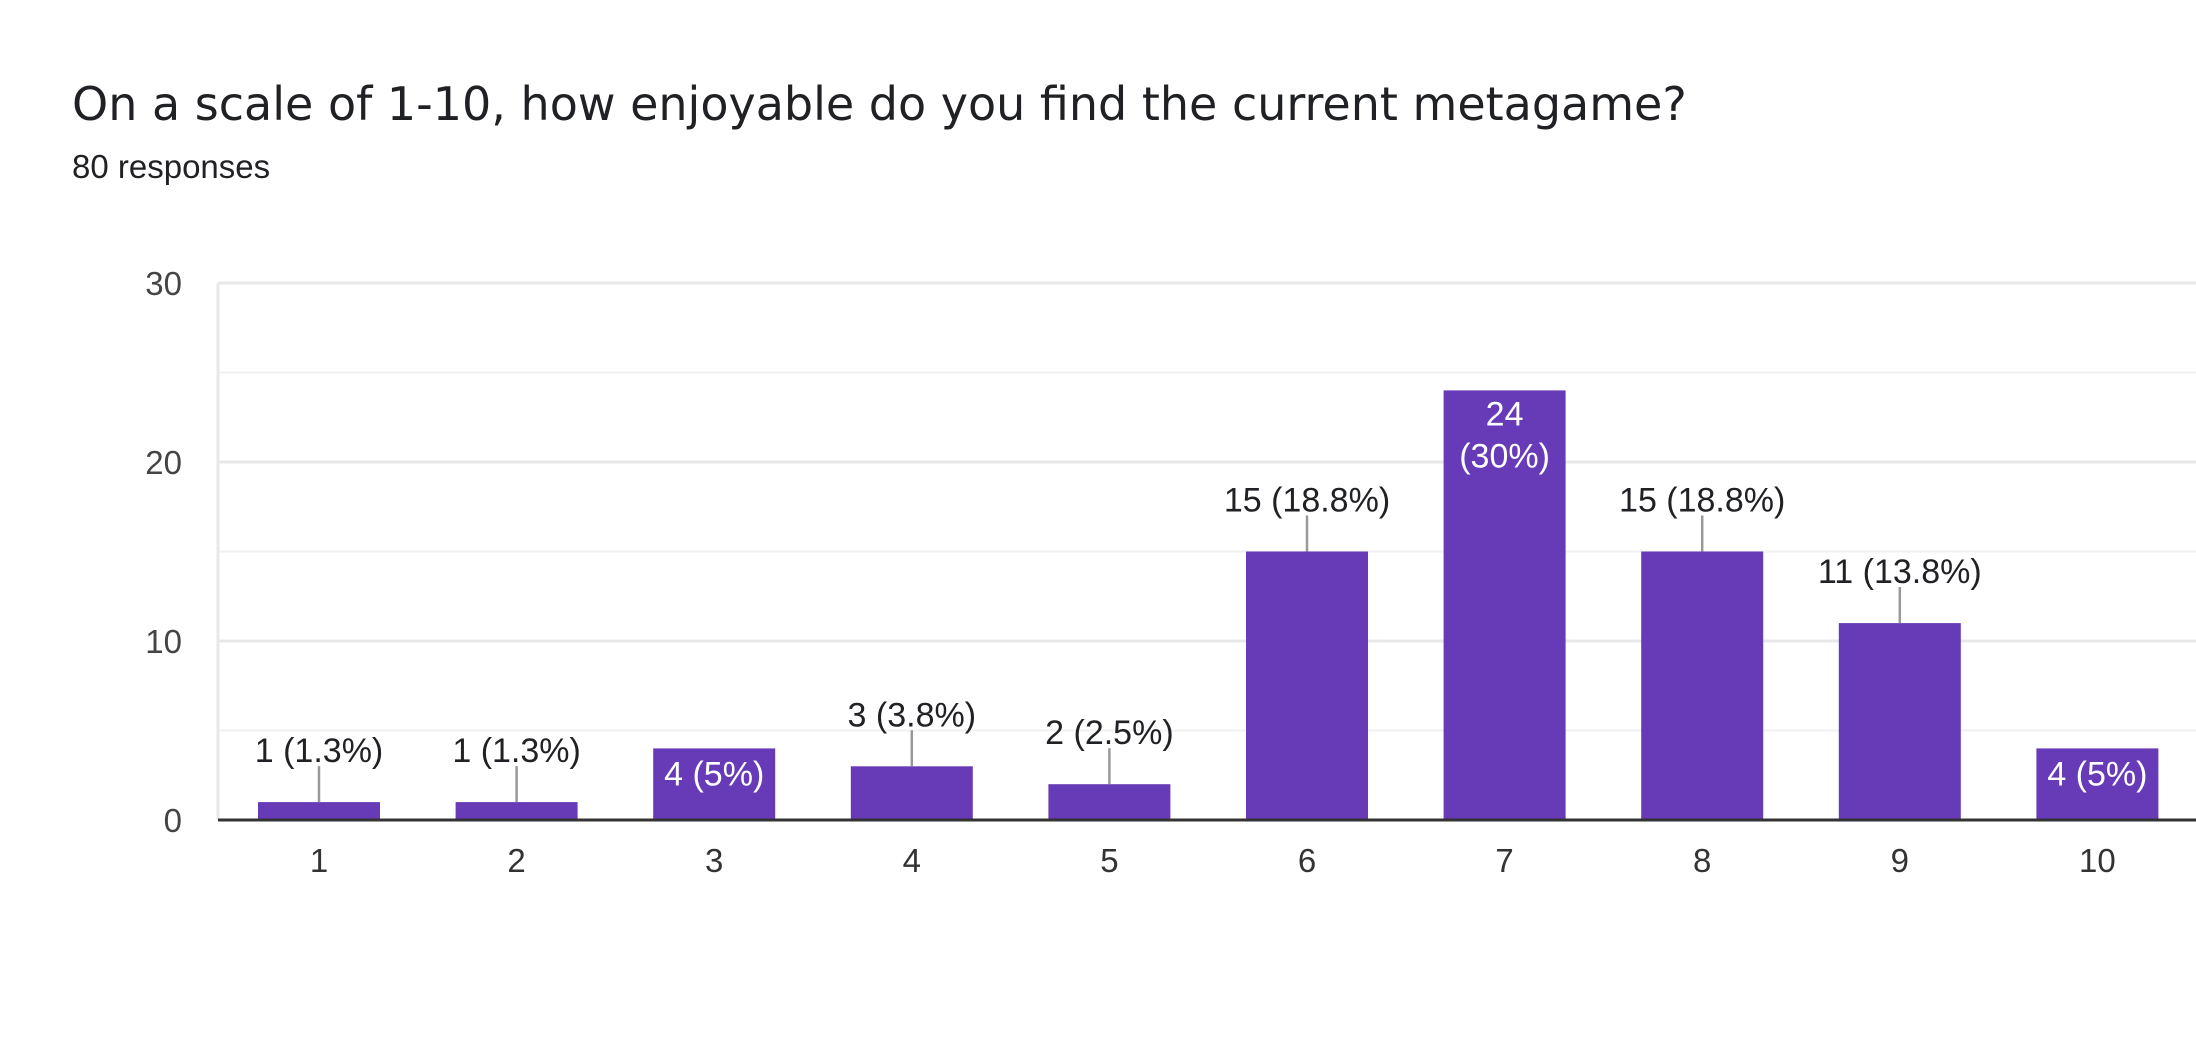 The width and height of the screenshot is (2196, 1044). I want to click on data-label: 24 (30%), so click(1504, 435).